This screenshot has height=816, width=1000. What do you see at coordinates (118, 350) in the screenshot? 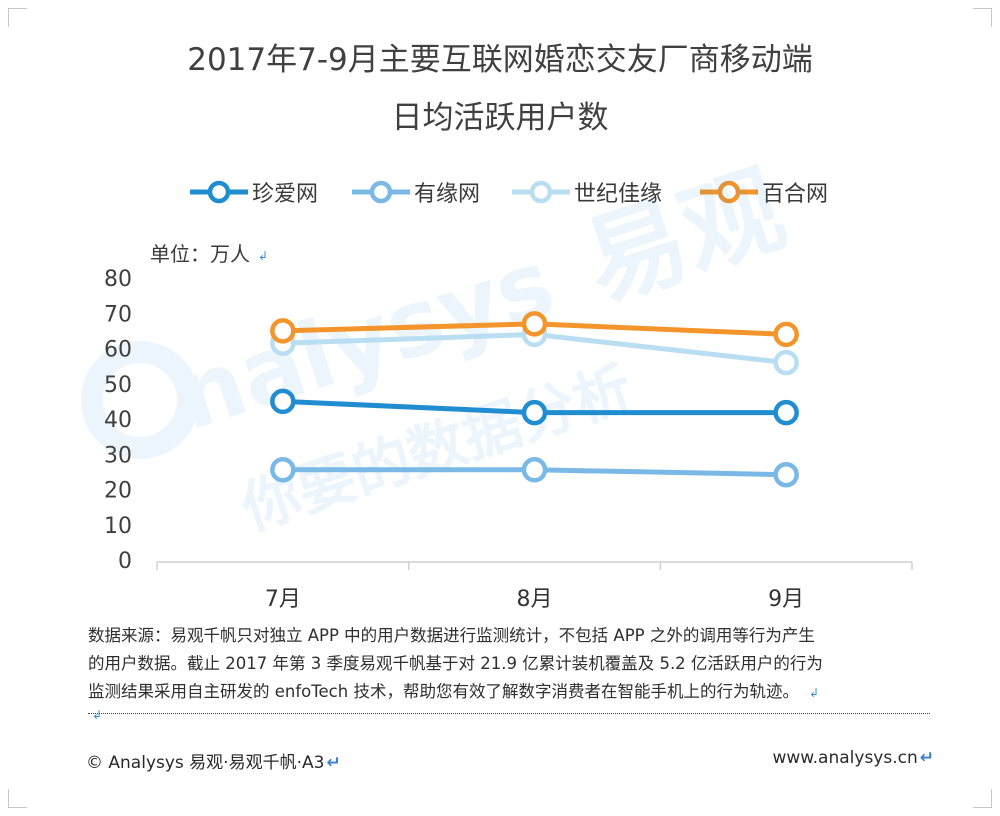
I see `y-tick-label: 60` at bounding box center [118, 350].